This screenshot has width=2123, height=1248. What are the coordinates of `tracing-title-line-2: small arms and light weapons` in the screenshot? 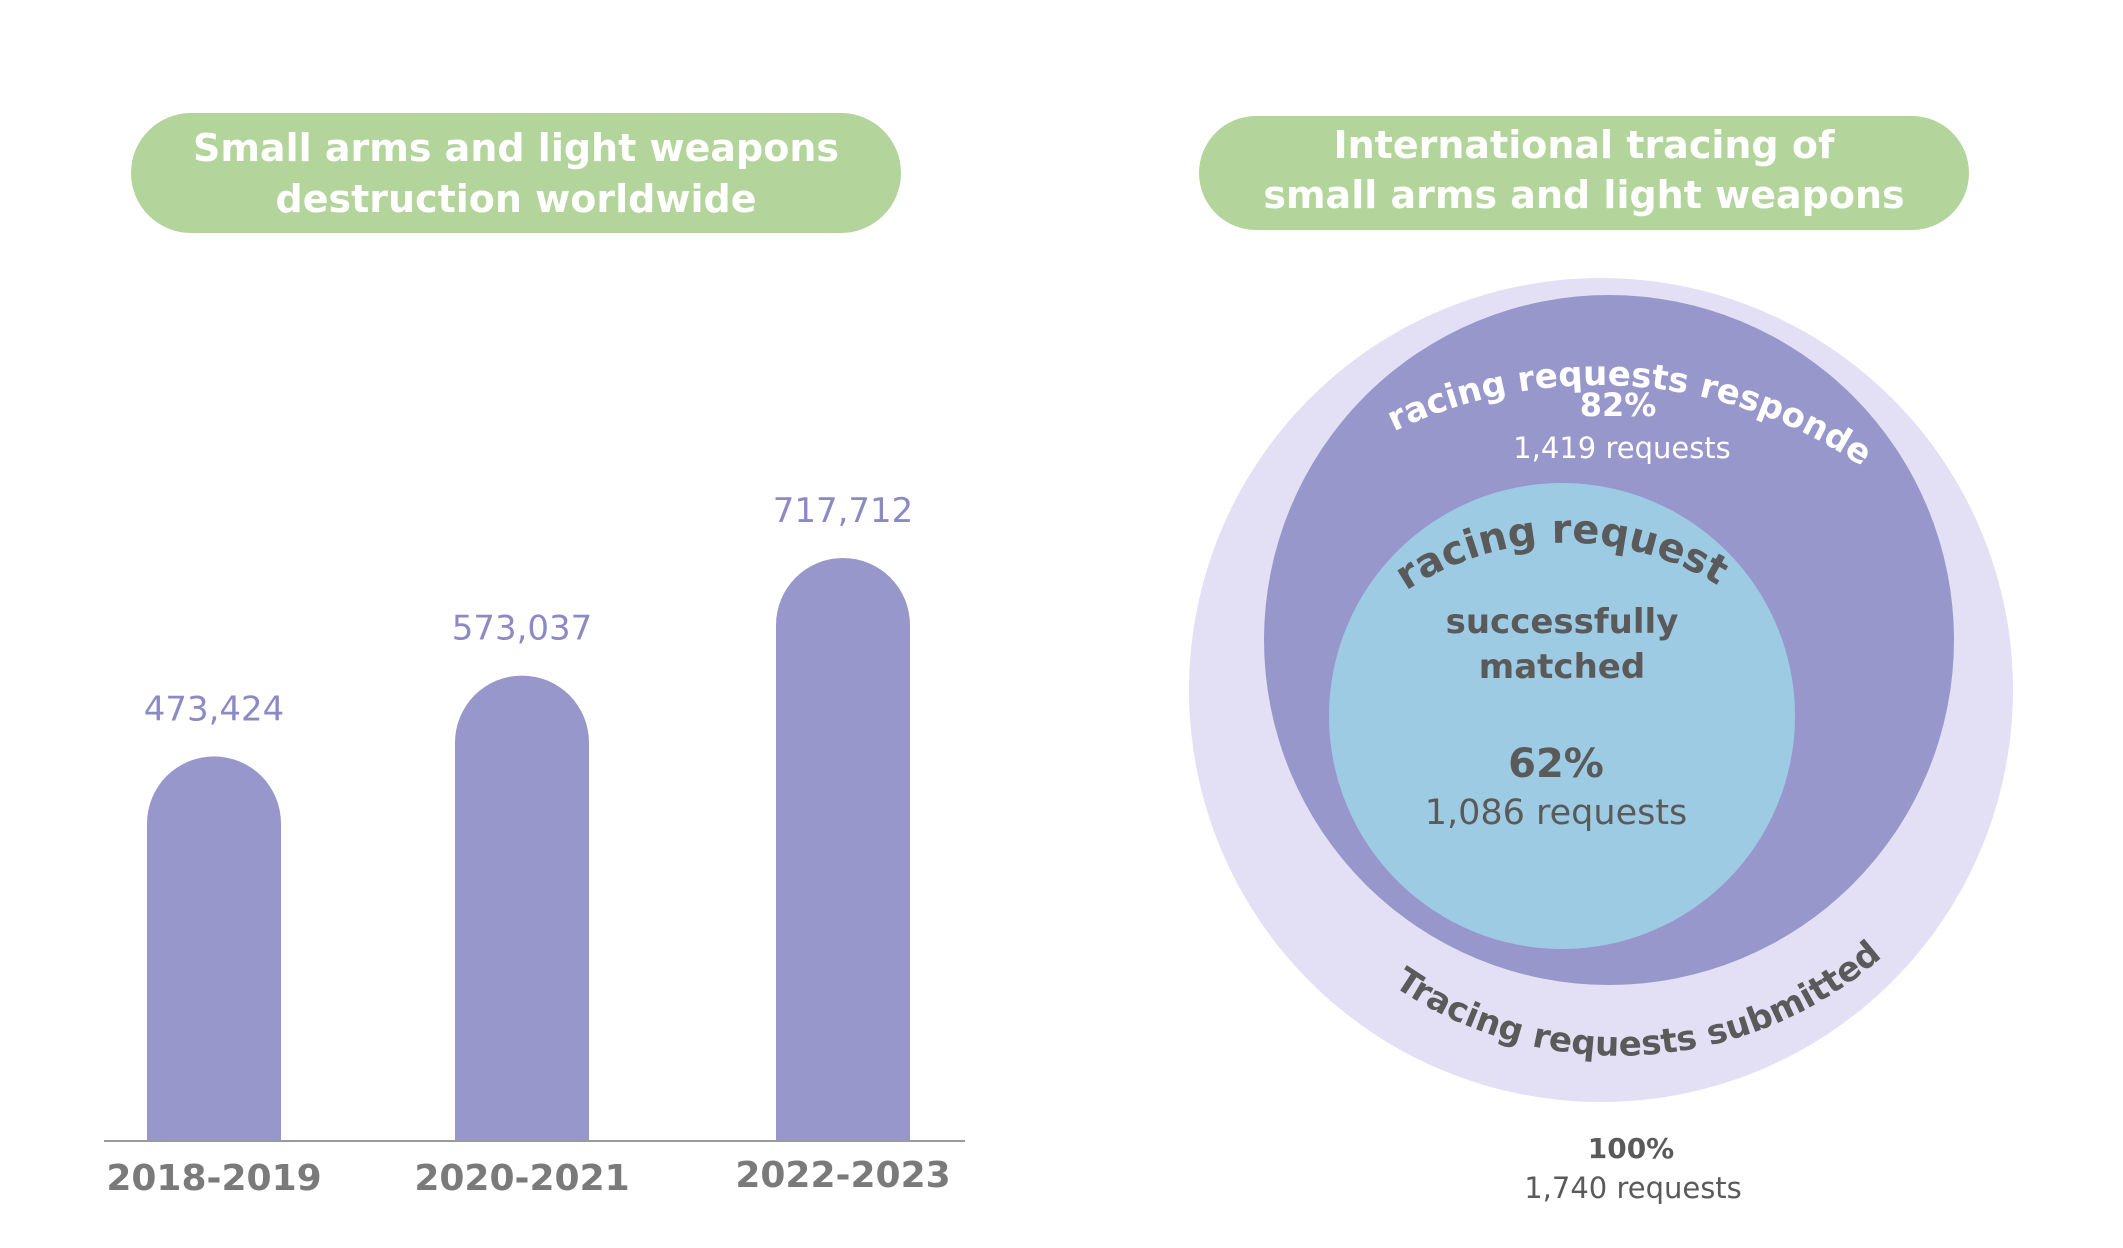 It's located at (1583, 195).